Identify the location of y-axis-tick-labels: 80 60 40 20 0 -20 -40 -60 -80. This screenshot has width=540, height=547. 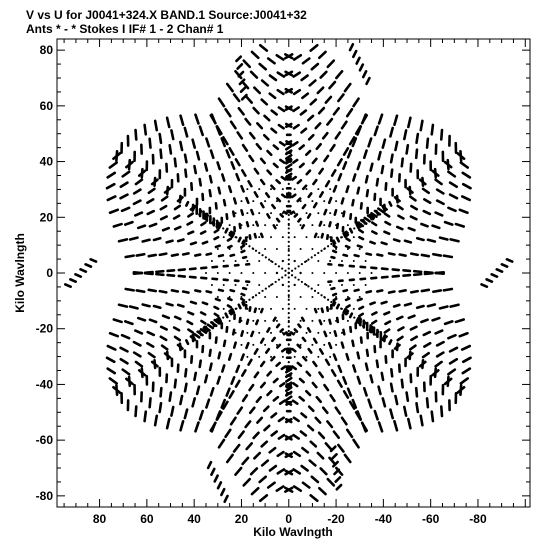
(45, 273).